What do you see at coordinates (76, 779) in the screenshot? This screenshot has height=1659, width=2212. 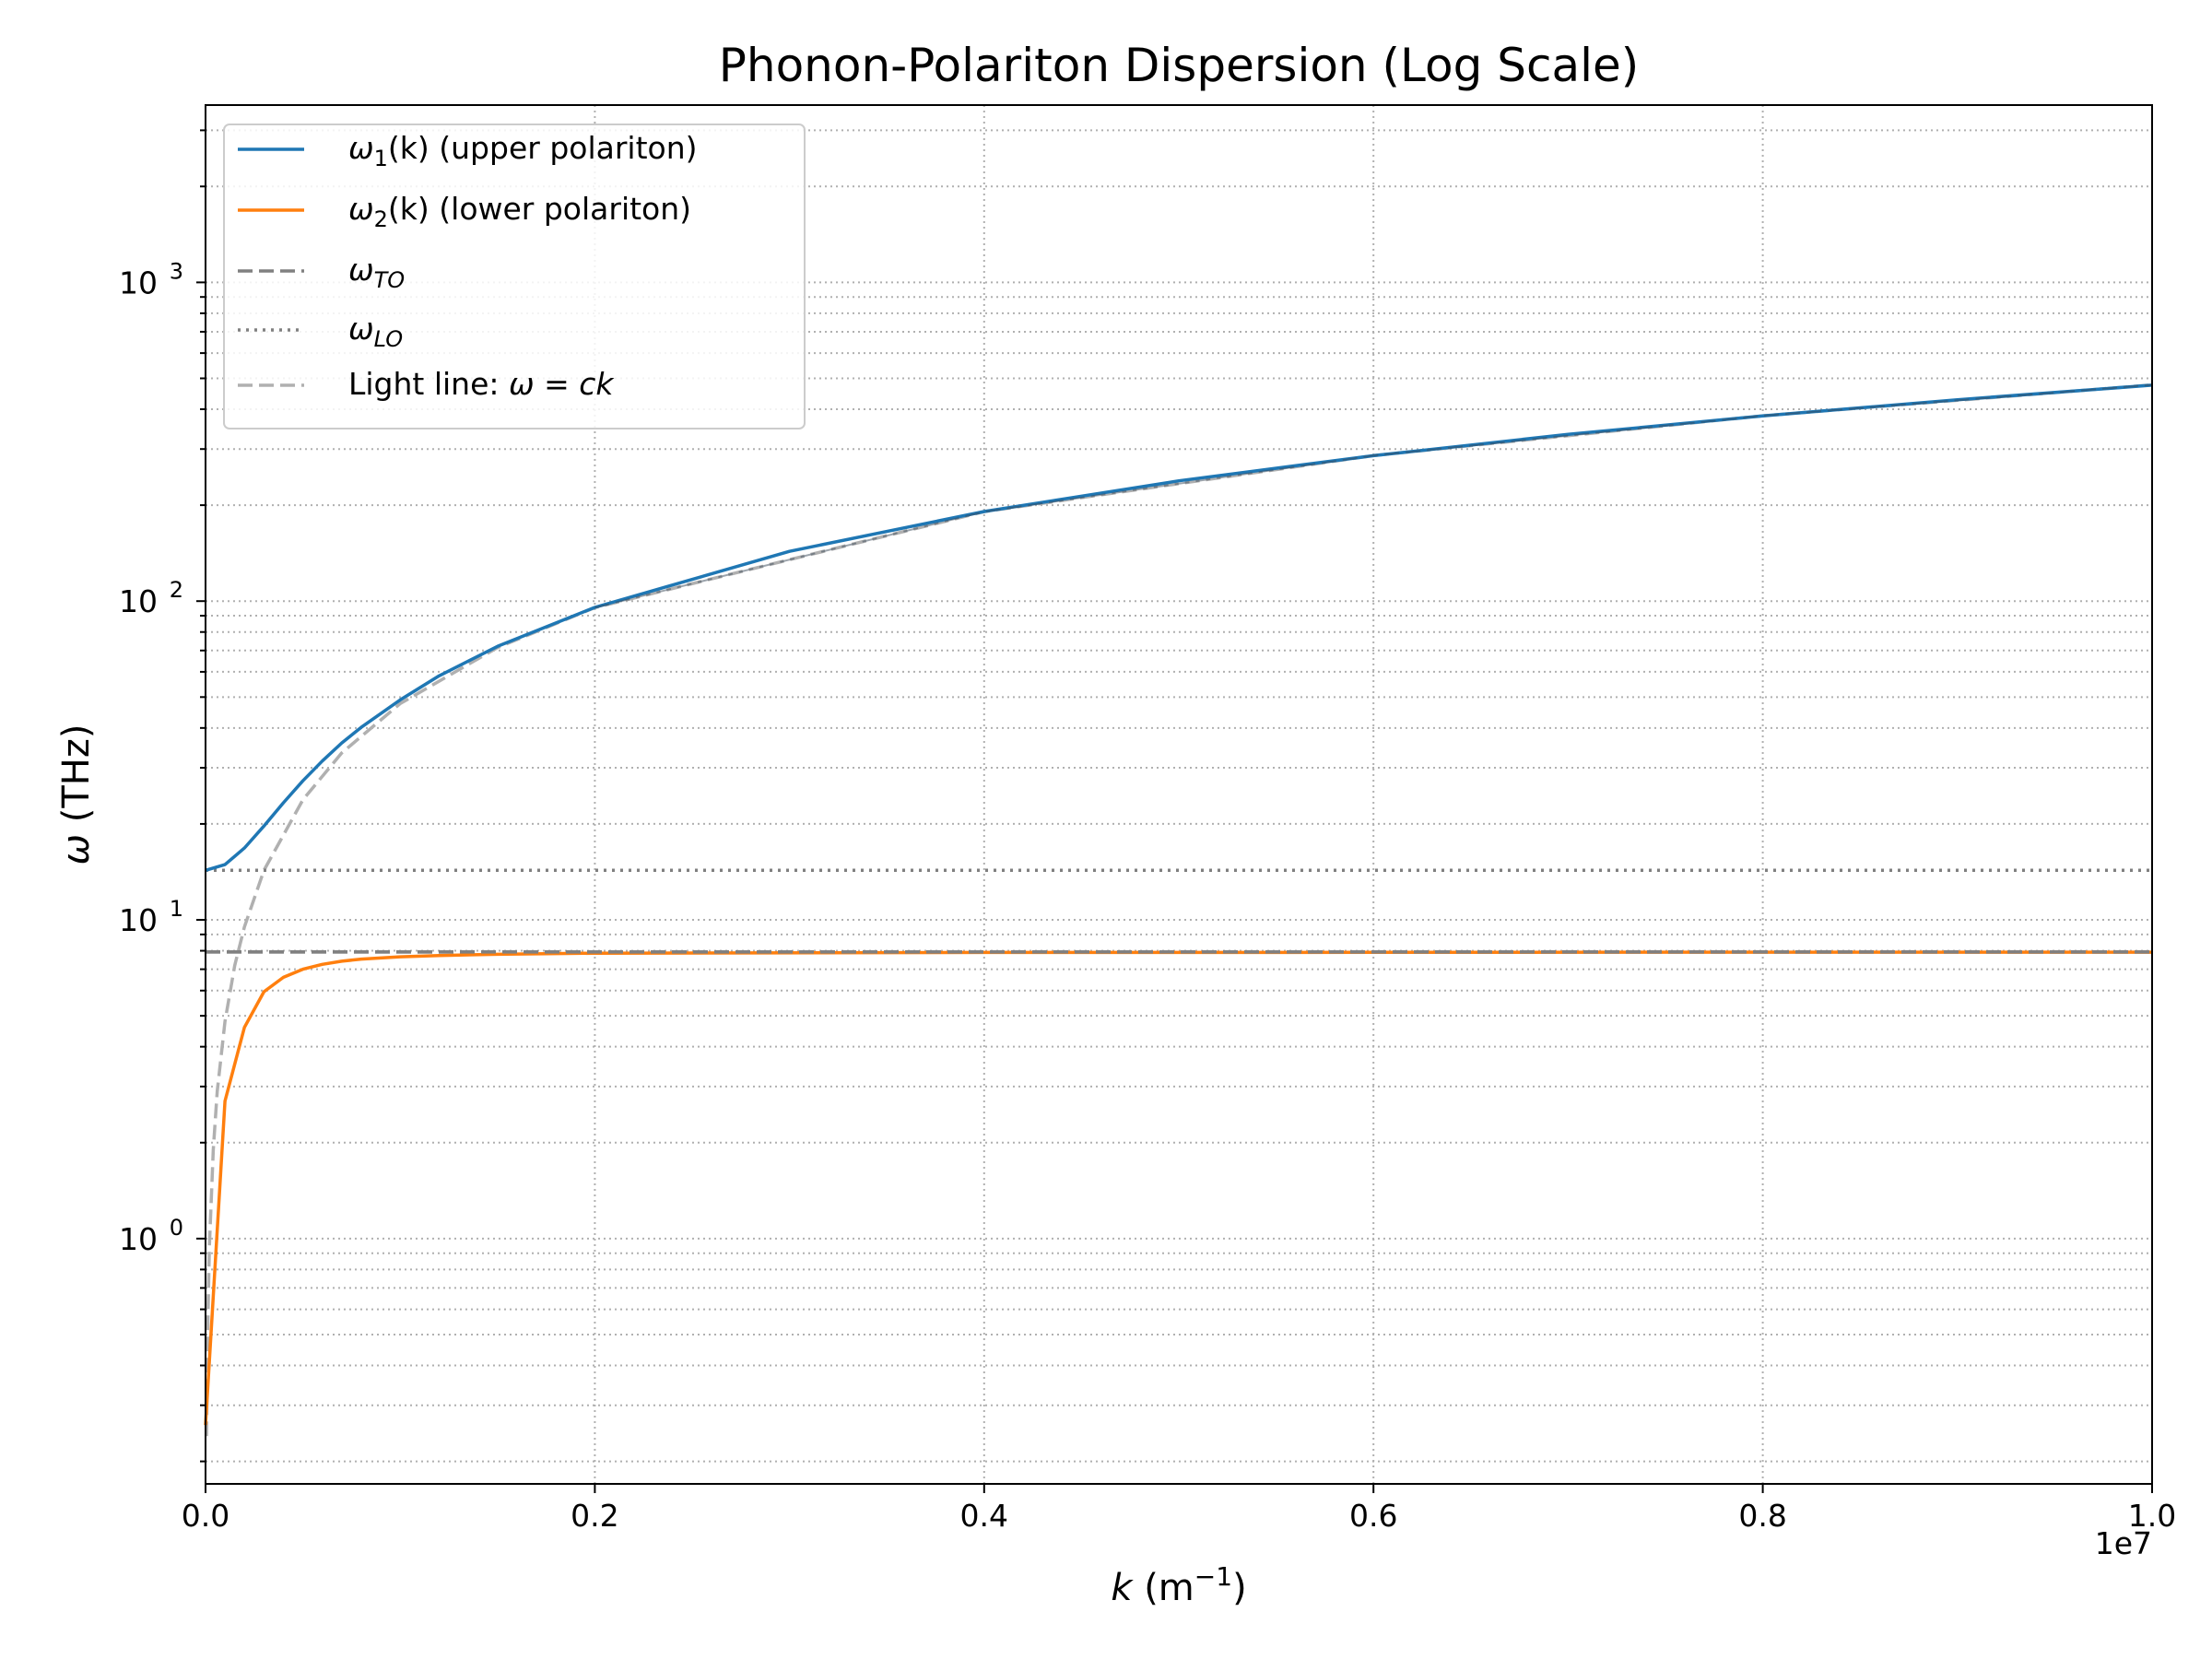 I see `y-axis-label-unit: (THz)` at bounding box center [76, 779].